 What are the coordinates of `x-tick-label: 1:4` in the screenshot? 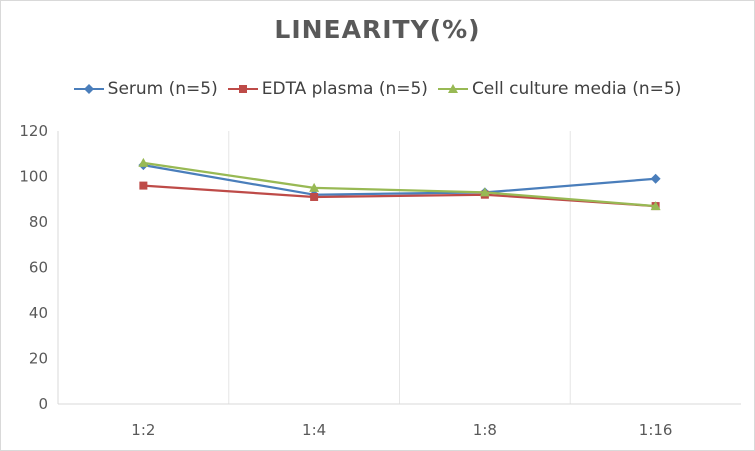 It's located at (314, 430).